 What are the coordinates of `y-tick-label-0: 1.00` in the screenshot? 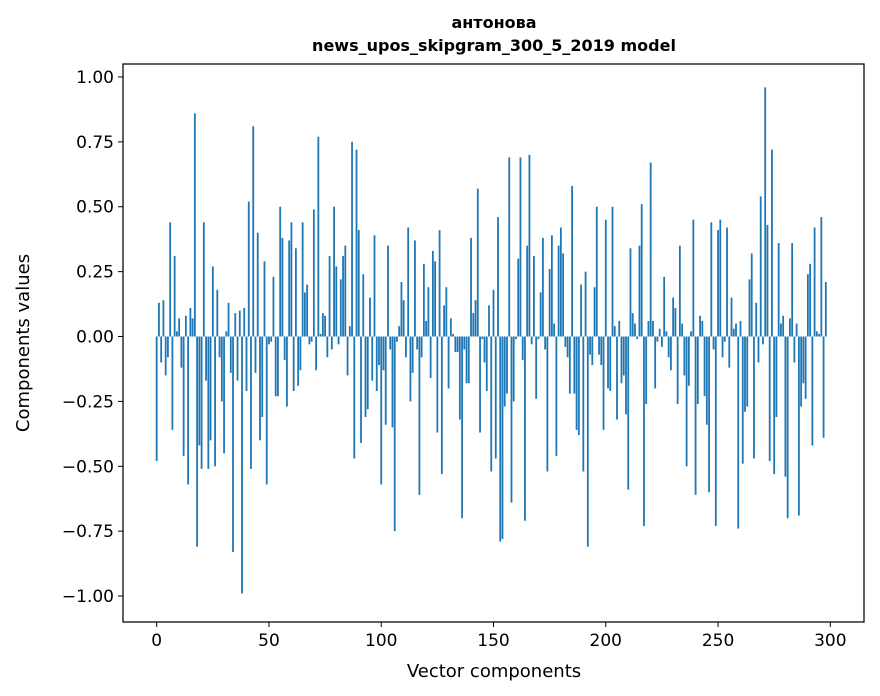 It's located at (95, 78).